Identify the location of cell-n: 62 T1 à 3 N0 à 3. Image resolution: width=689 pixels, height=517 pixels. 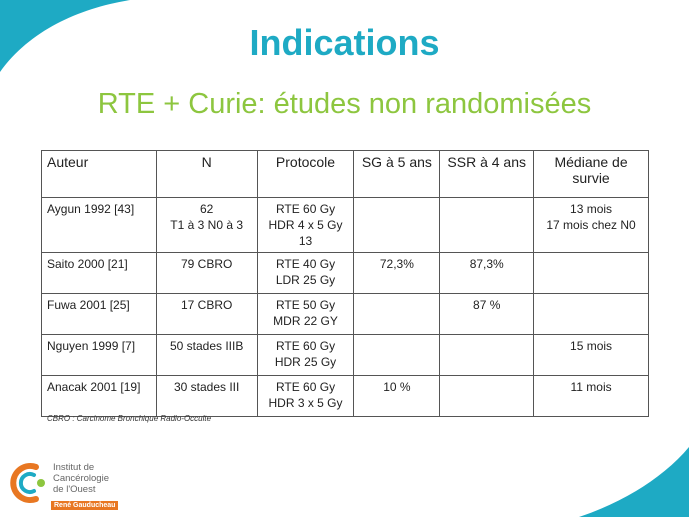
(206, 225).